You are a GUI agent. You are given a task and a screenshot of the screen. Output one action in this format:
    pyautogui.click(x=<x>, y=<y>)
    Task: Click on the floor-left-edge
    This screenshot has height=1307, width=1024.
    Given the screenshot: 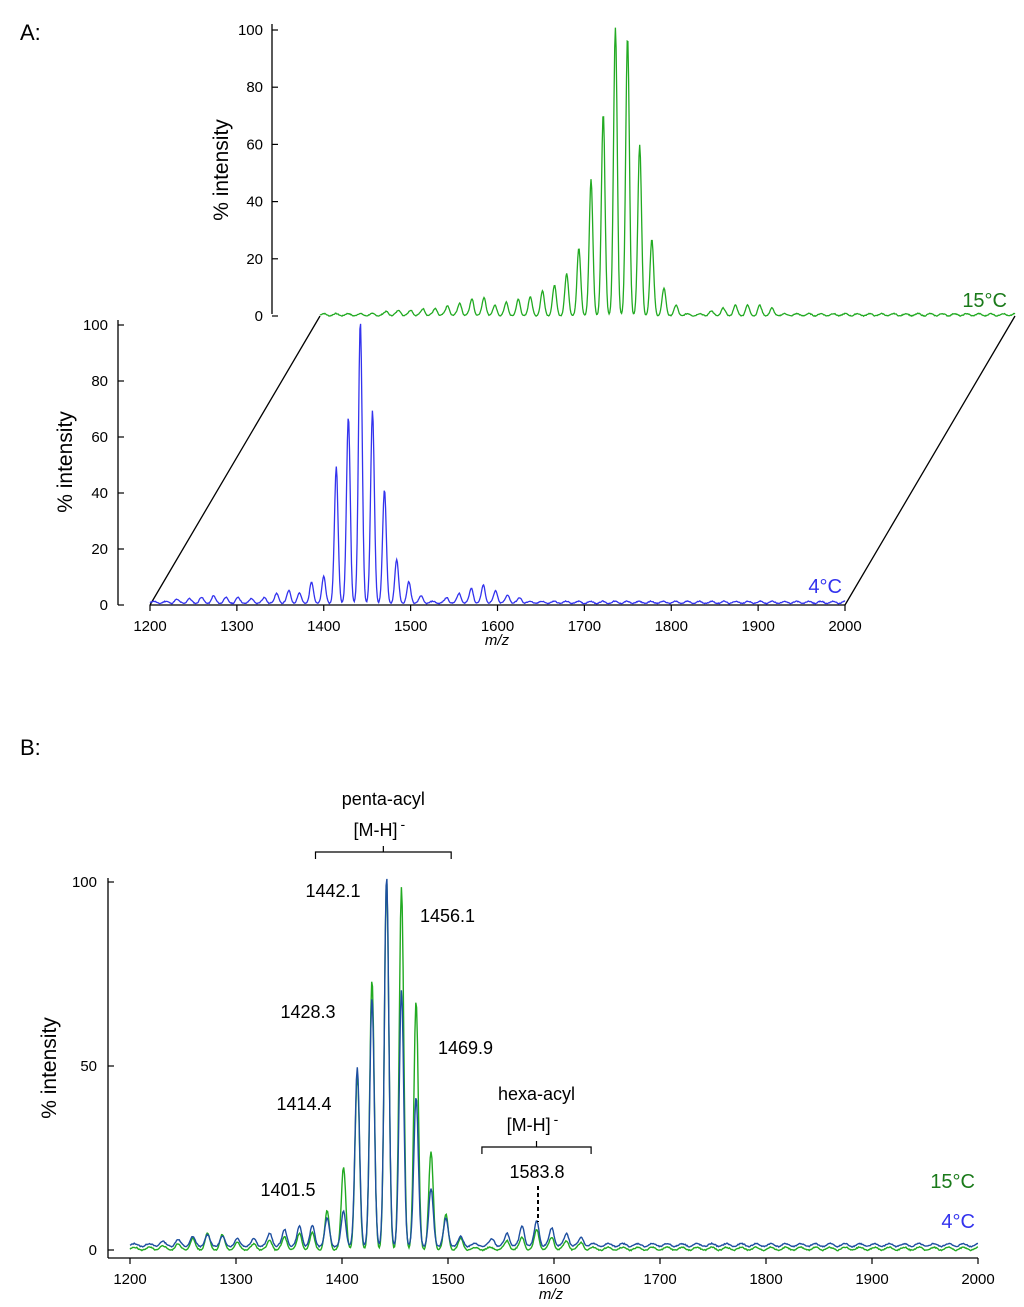 What is the action you would take?
    pyautogui.click(x=235, y=460)
    